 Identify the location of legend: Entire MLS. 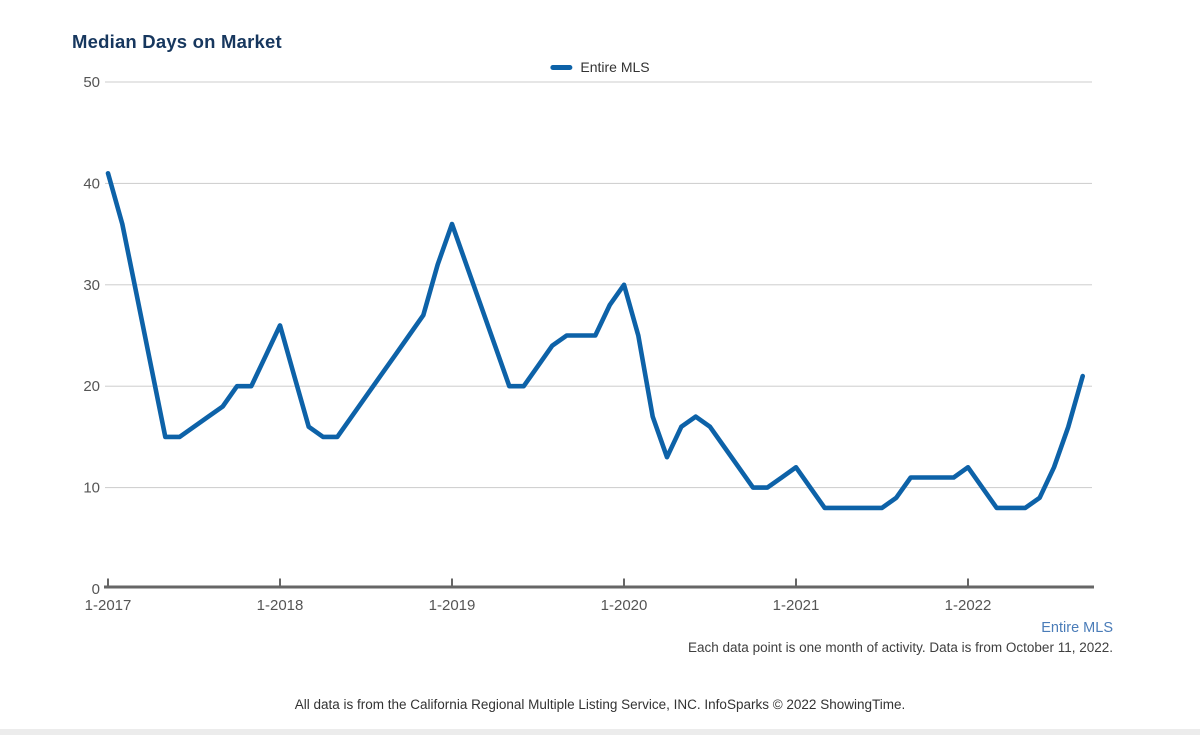
(600, 67).